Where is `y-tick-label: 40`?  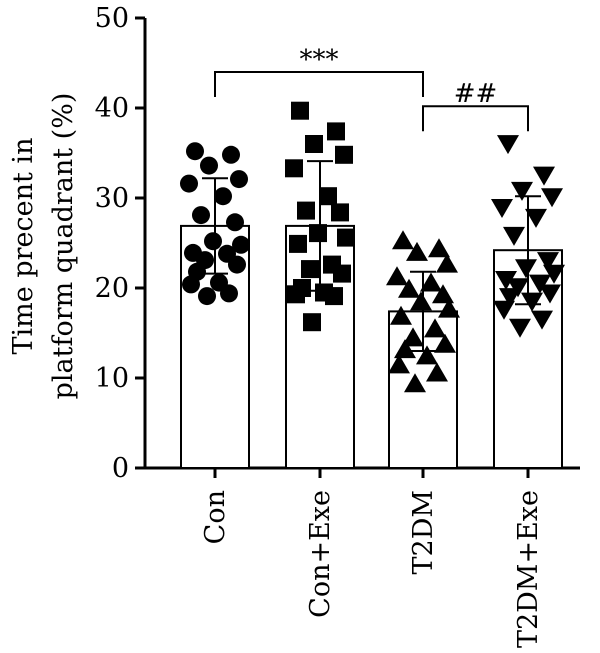
y-tick-label: 40 is located at coordinates (112, 108).